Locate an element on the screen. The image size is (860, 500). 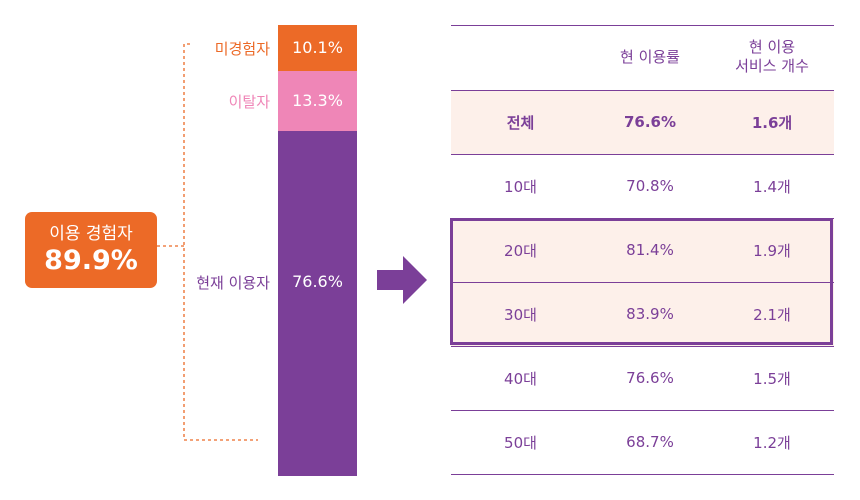
cell-service-count: 1.6개 is located at coordinates (772, 122).